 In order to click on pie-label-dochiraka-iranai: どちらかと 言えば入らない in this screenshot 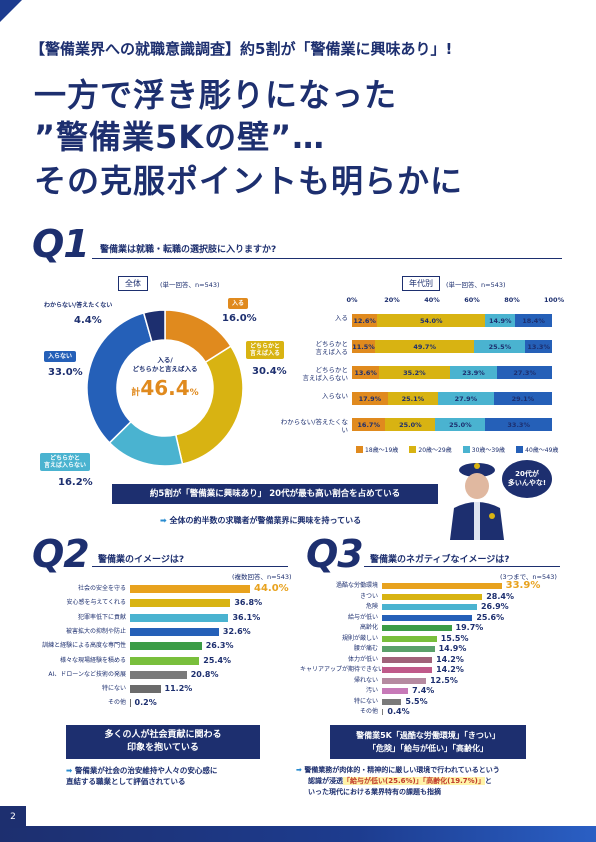, I will do `click(65, 462)`.